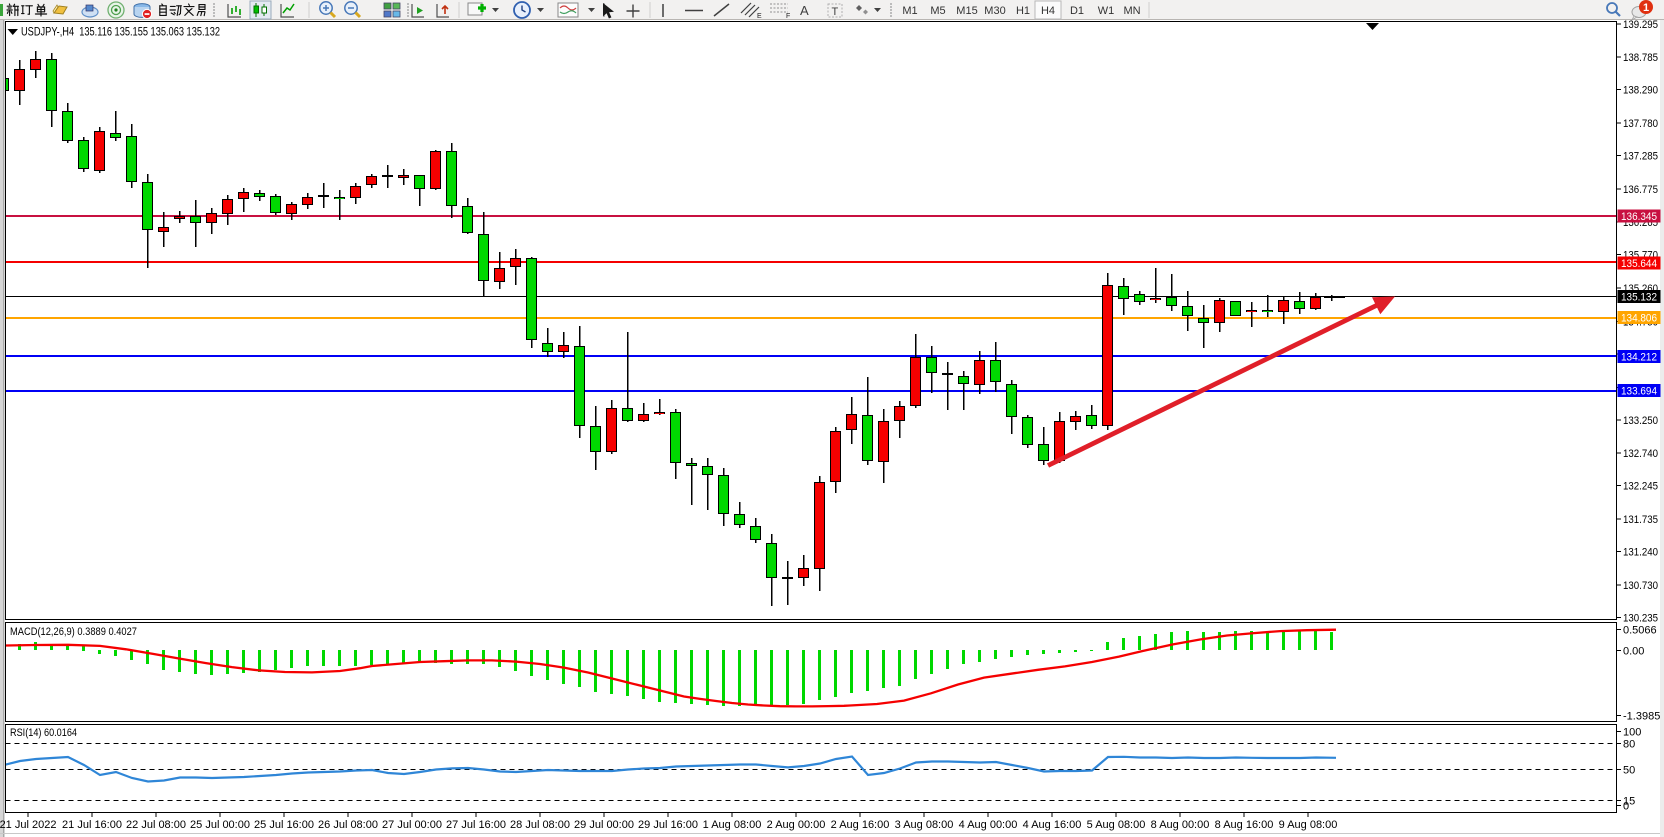 The height and width of the screenshot is (837, 1664). Describe the element at coordinates (604, 825) in the screenshot. I see `svg-text: 29 Jul 00:00` at that location.